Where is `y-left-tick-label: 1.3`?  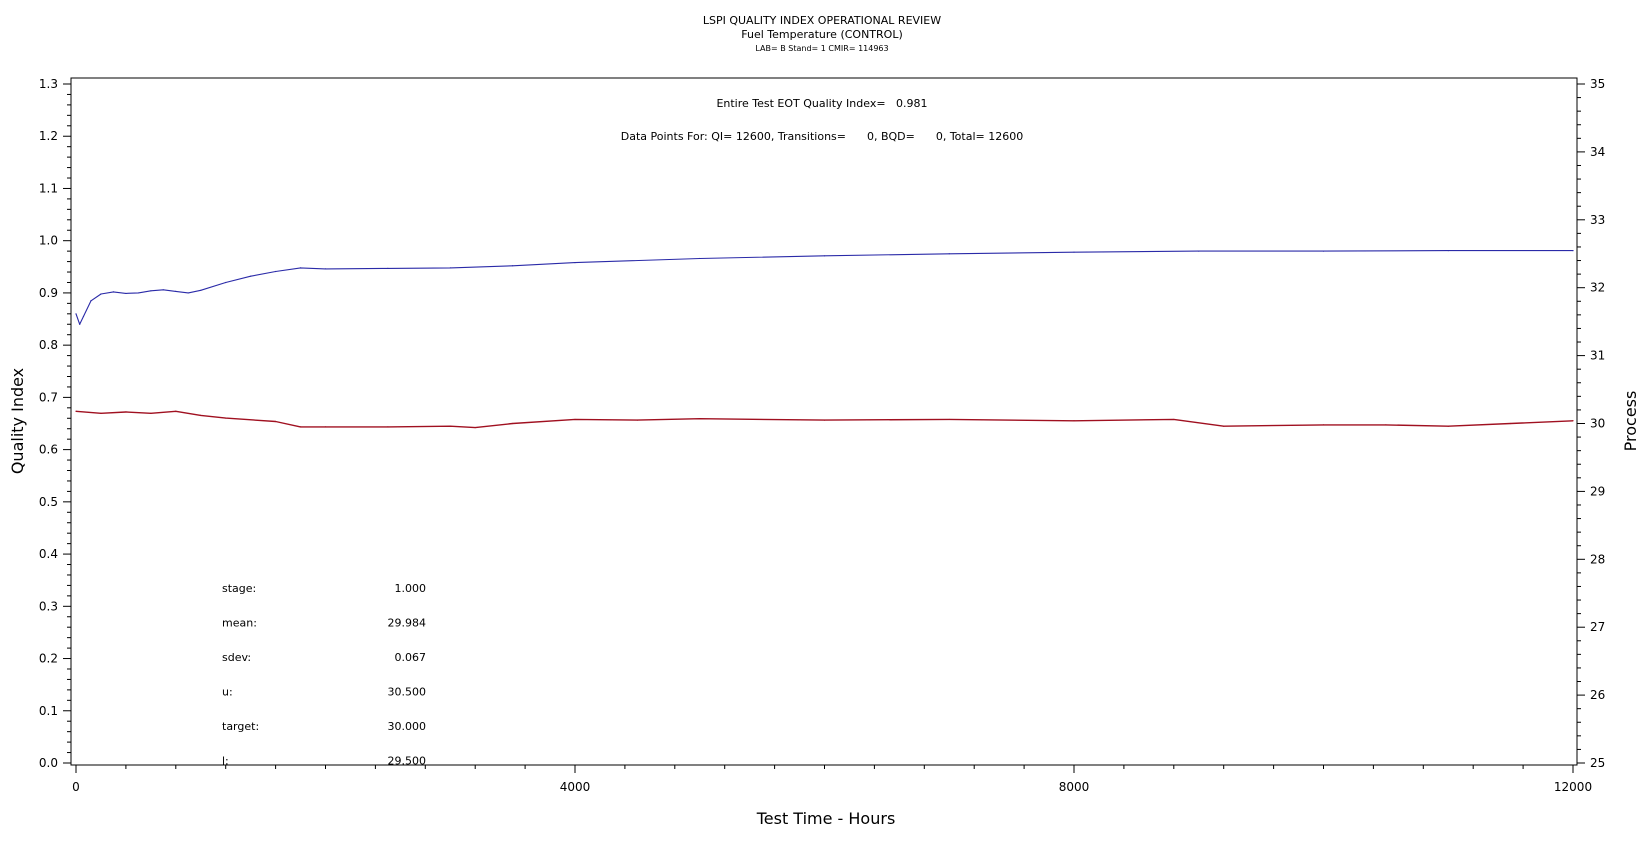 y-left-tick-label: 1.3 is located at coordinates (48, 84).